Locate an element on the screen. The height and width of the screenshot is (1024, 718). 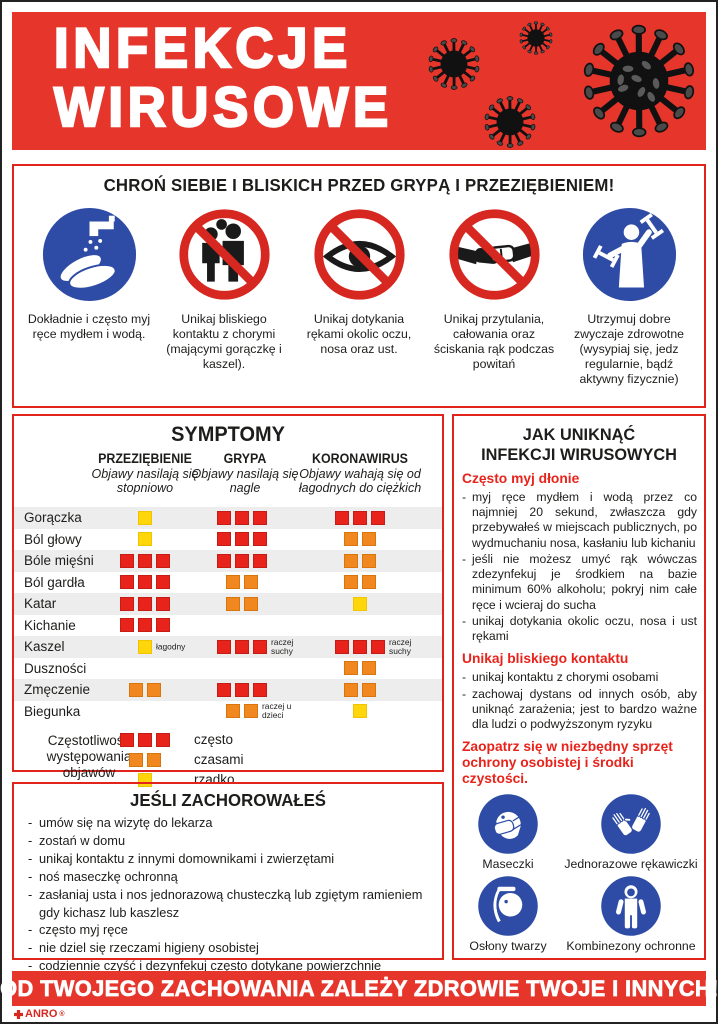
poster-title-line1: INFEKCJE is located at coordinates (202, 47).